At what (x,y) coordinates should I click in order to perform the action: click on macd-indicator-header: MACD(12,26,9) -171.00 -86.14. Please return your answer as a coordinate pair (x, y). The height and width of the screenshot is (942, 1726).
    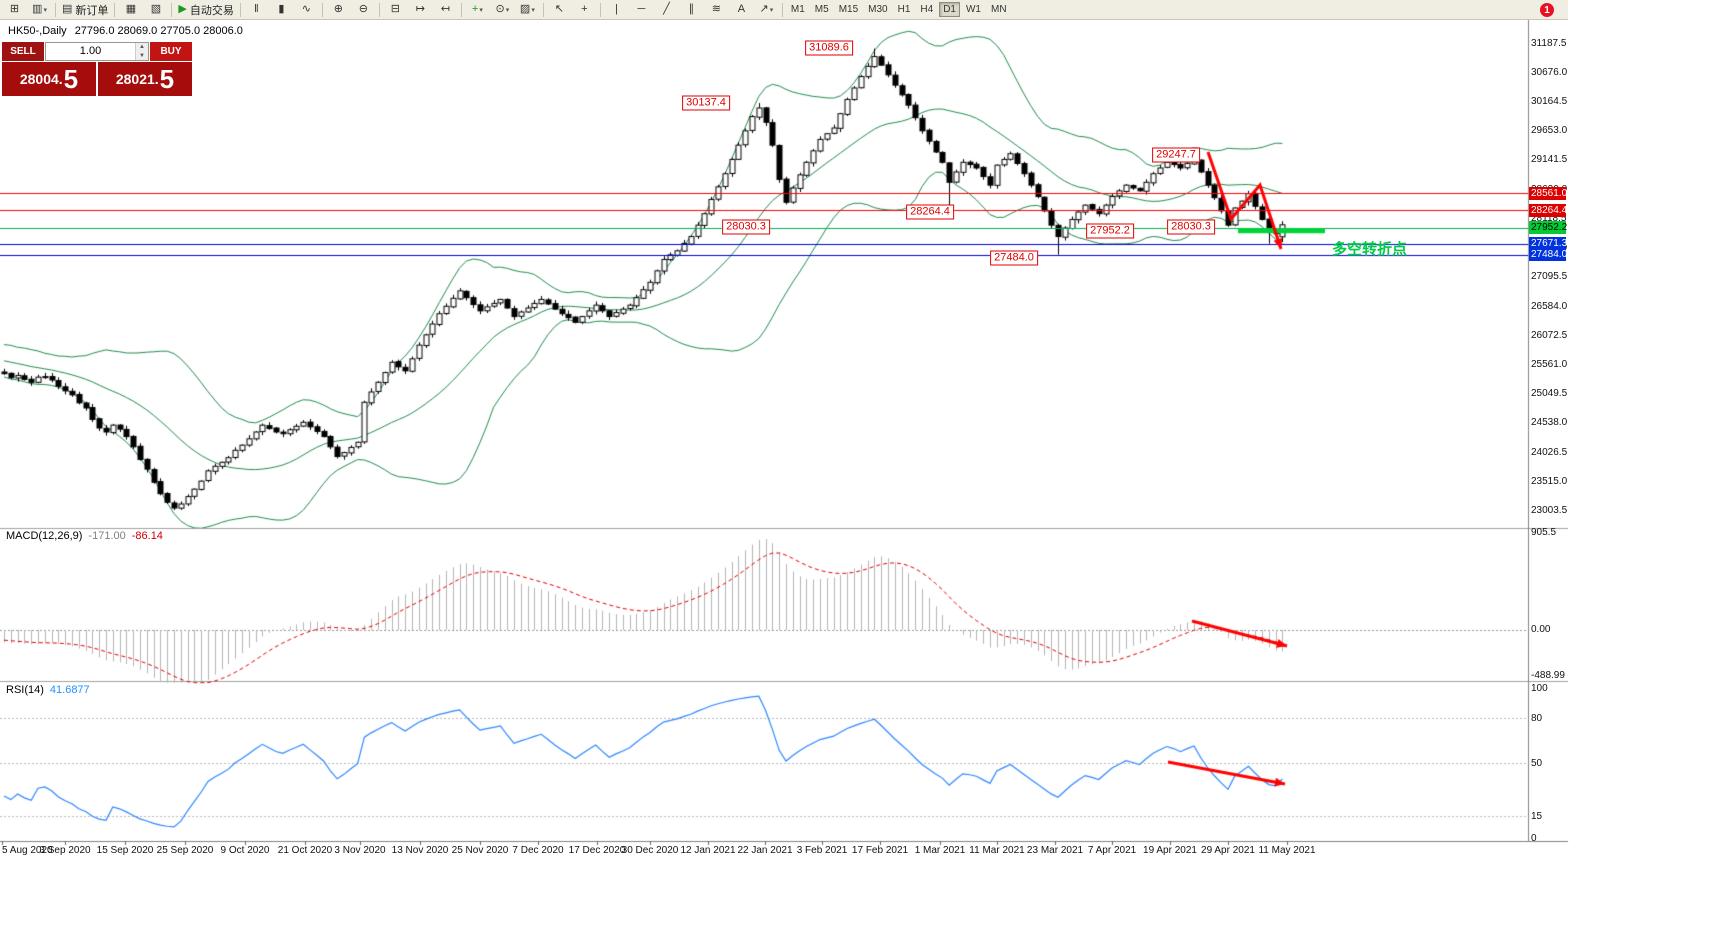
    Looking at the image, I should click on (84, 536).